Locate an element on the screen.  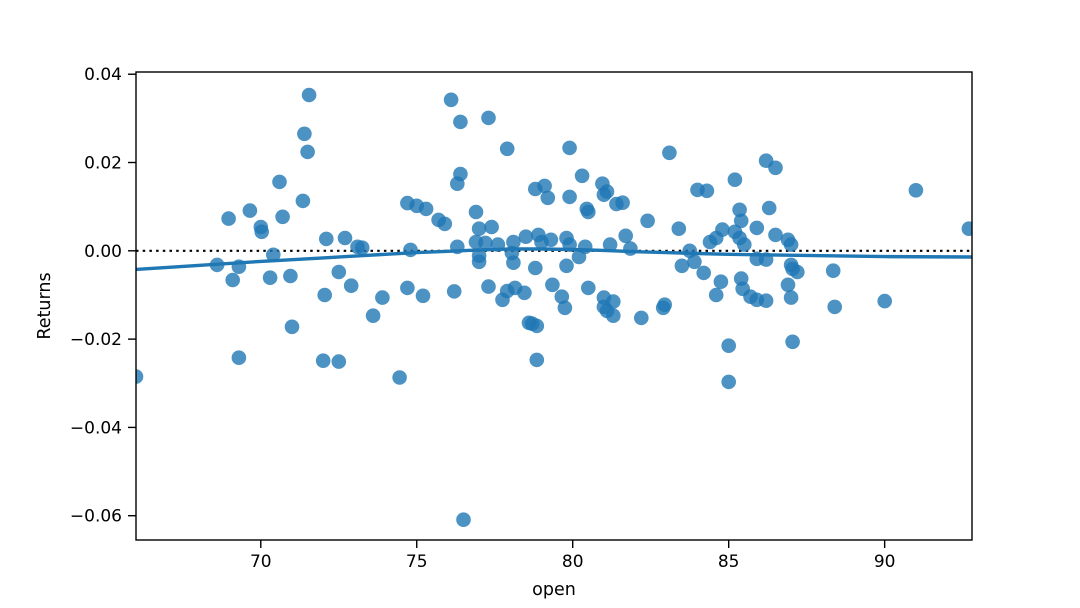
y-tick-label: −0.02 is located at coordinates (96, 340).